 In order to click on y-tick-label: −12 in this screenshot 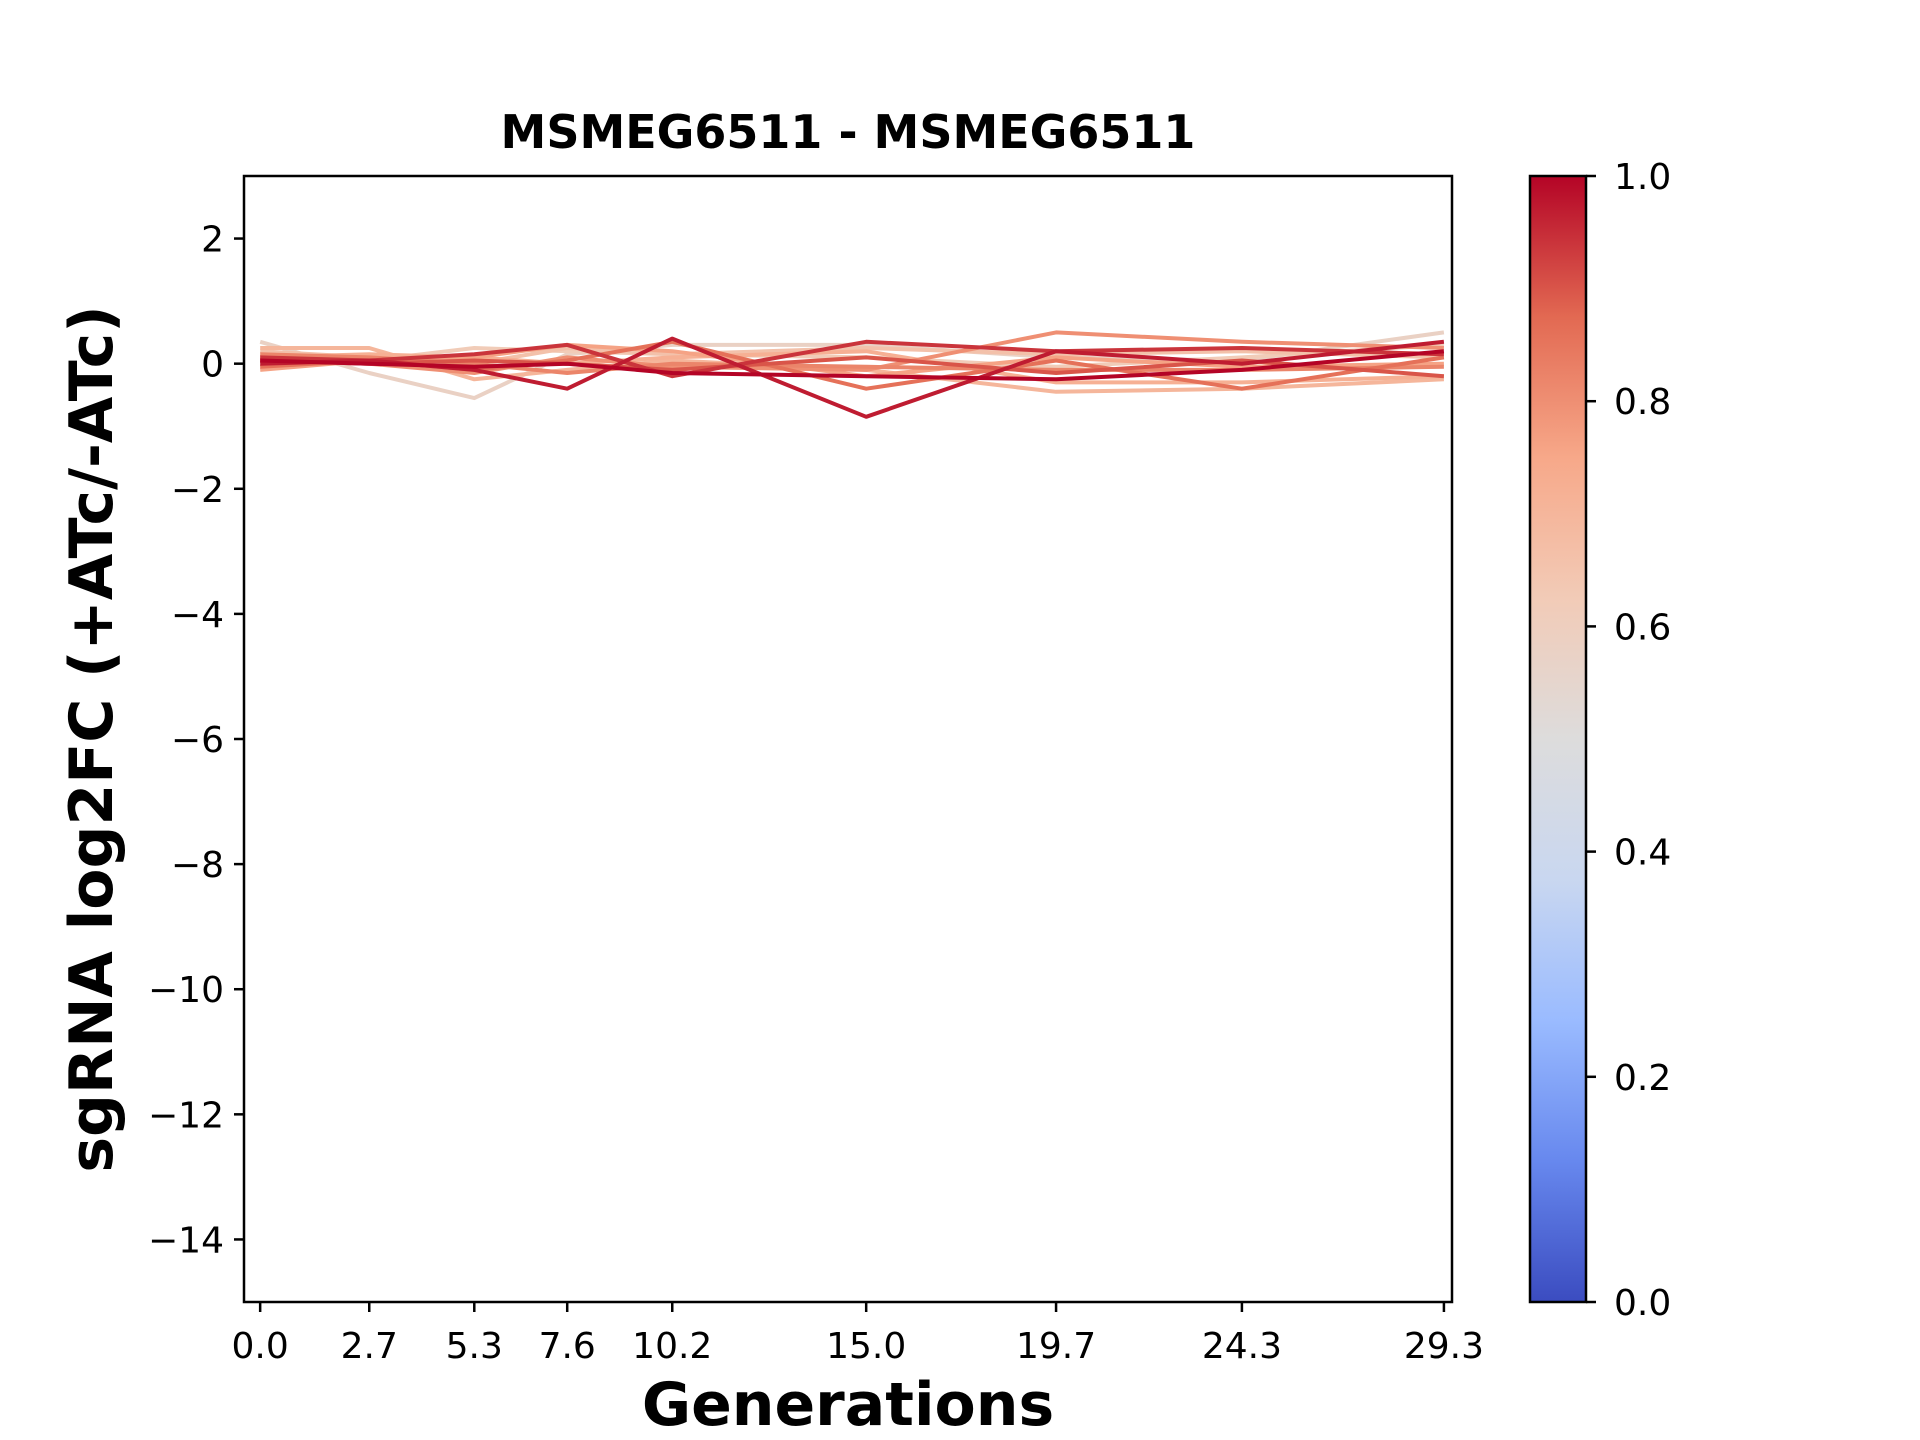, I will do `click(186, 1115)`.